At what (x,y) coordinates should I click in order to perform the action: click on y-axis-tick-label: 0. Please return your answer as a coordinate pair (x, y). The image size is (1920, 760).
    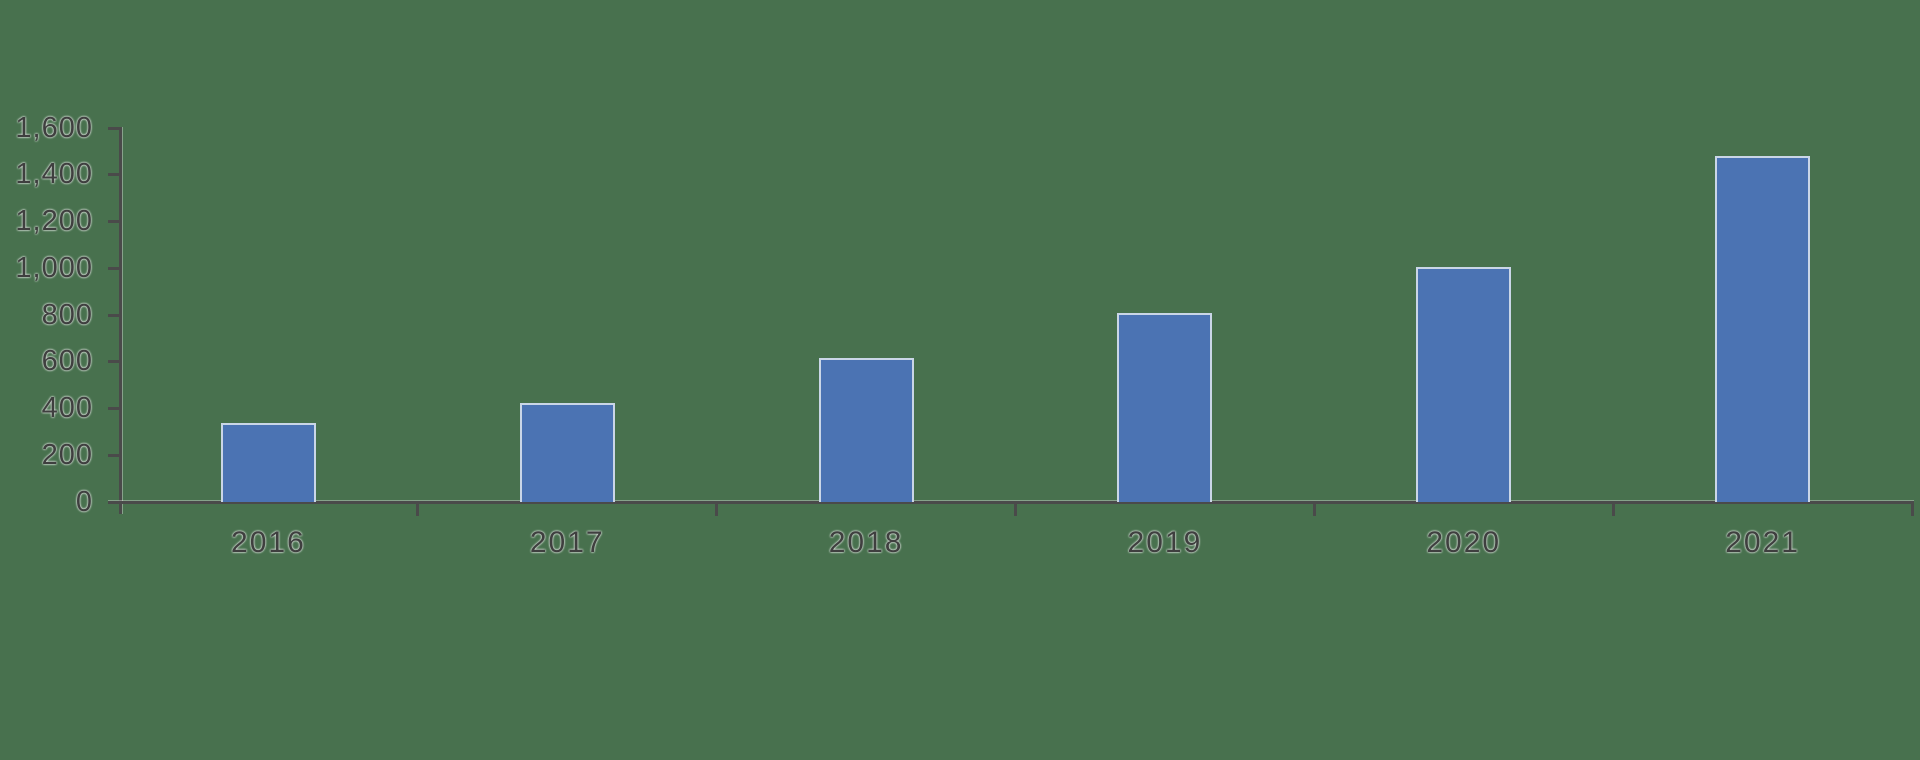
    Looking at the image, I should click on (84, 501).